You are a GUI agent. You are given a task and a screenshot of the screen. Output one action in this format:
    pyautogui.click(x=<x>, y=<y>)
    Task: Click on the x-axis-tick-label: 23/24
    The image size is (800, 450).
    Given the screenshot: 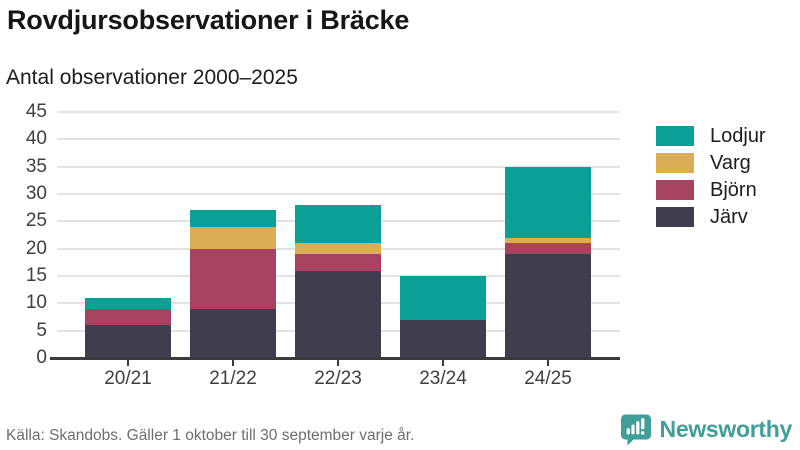 What is the action you would take?
    pyautogui.click(x=443, y=378)
    